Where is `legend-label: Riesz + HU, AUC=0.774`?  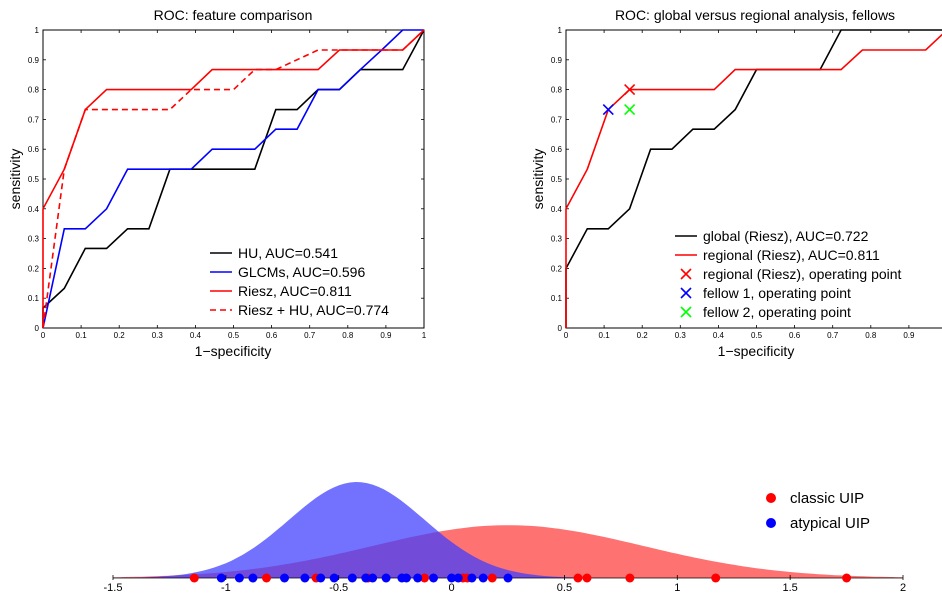 legend-label: Riesz + HU, AUC=0.774 is located at coordinates (313, 310).